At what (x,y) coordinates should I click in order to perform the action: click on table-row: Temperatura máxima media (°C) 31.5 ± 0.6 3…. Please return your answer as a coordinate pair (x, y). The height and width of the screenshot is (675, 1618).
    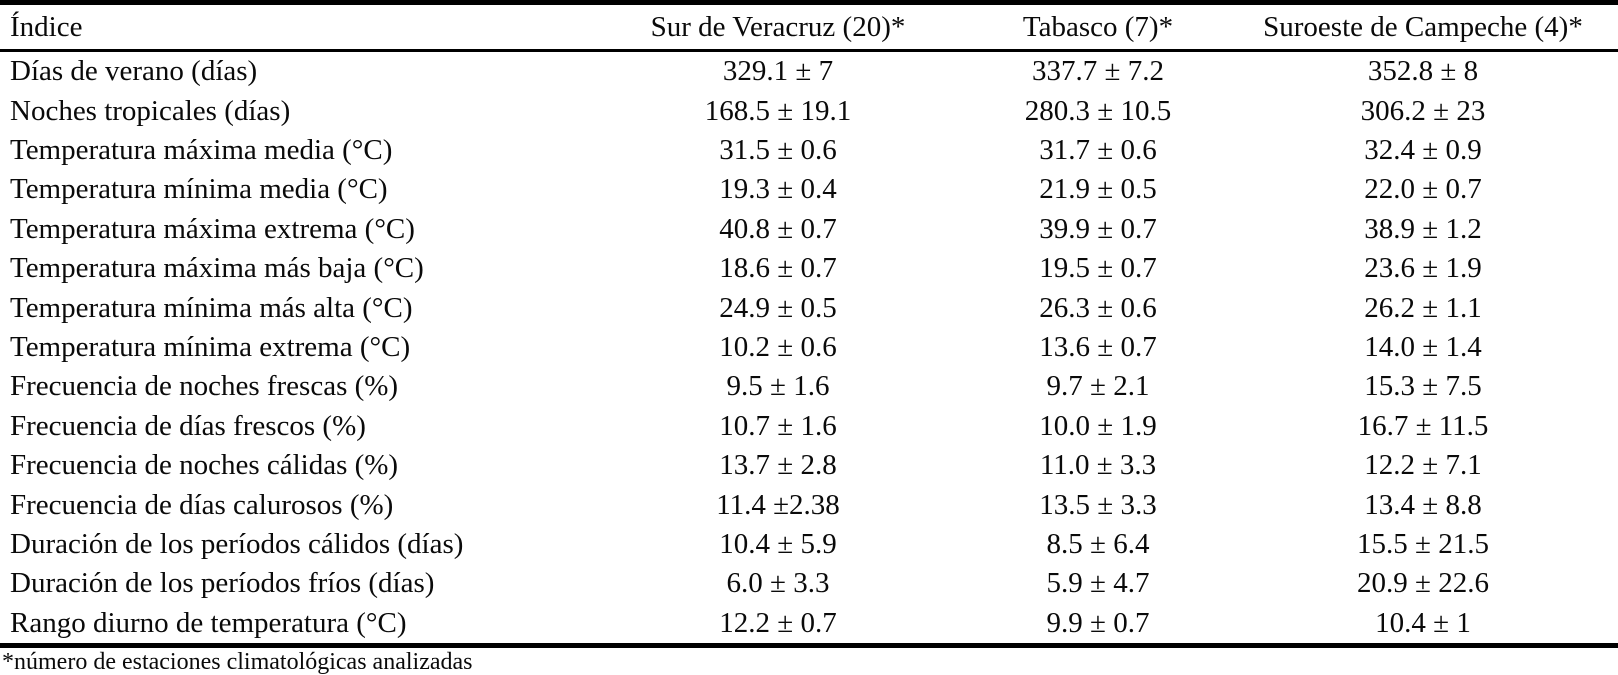
    Looking at the image, I should click on (809, 150).